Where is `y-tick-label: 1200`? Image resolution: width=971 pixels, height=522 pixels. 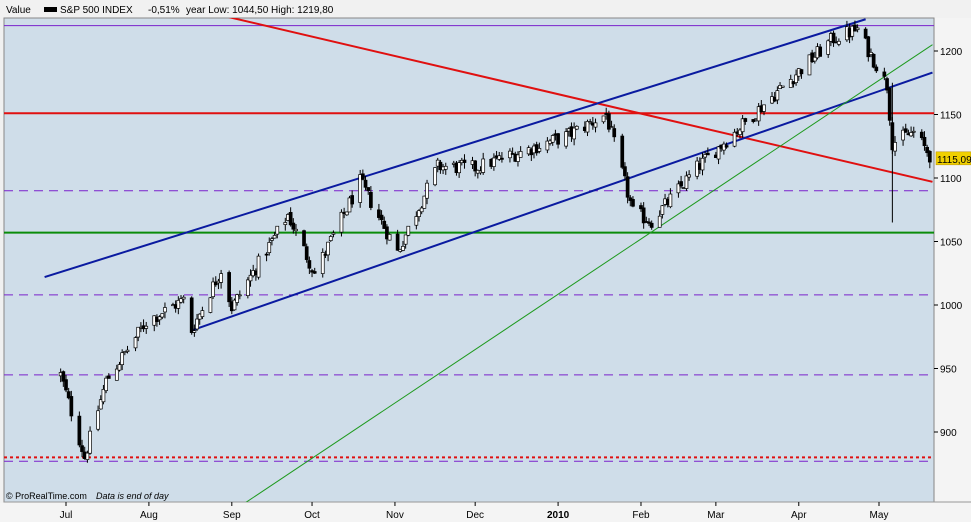 y-tick-label: 1200 is located at coordinates (951, 52).